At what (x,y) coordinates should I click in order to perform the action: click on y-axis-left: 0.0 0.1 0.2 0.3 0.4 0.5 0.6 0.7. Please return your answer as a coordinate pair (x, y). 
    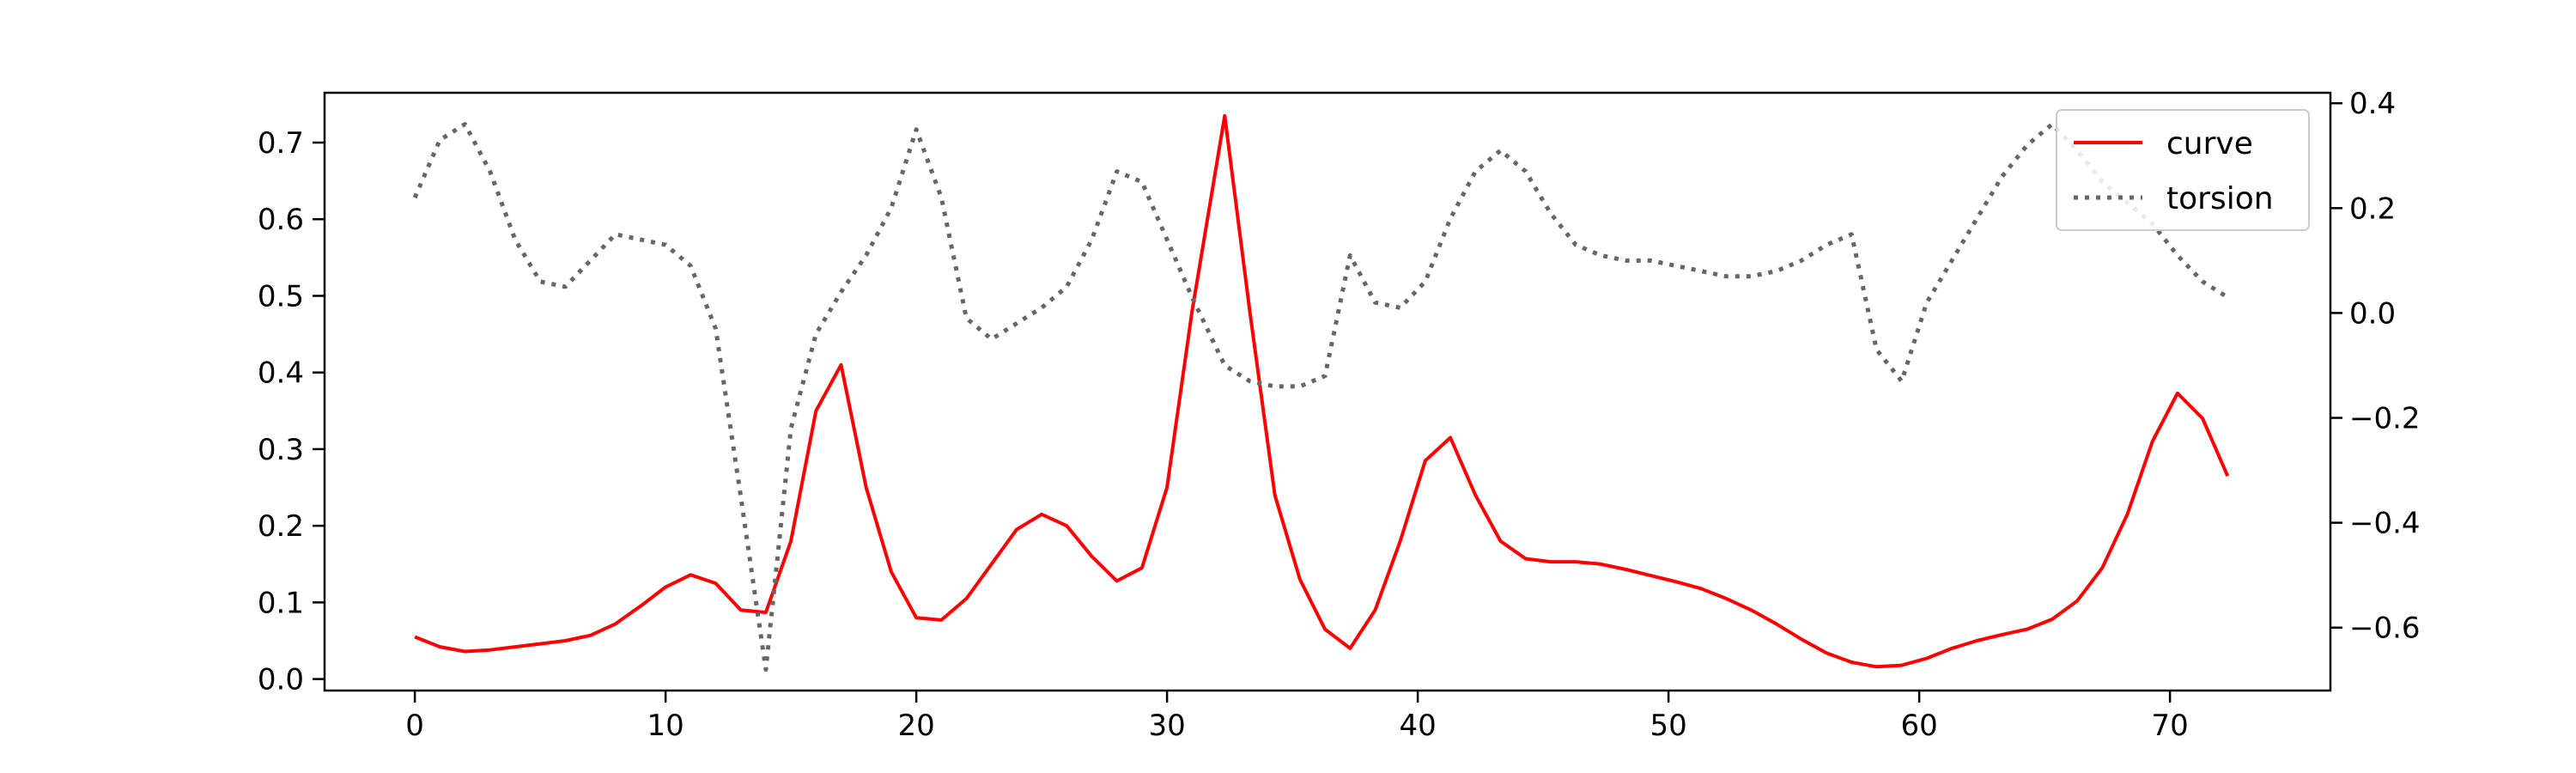
    Looking at the image, I should click on (291, 411).